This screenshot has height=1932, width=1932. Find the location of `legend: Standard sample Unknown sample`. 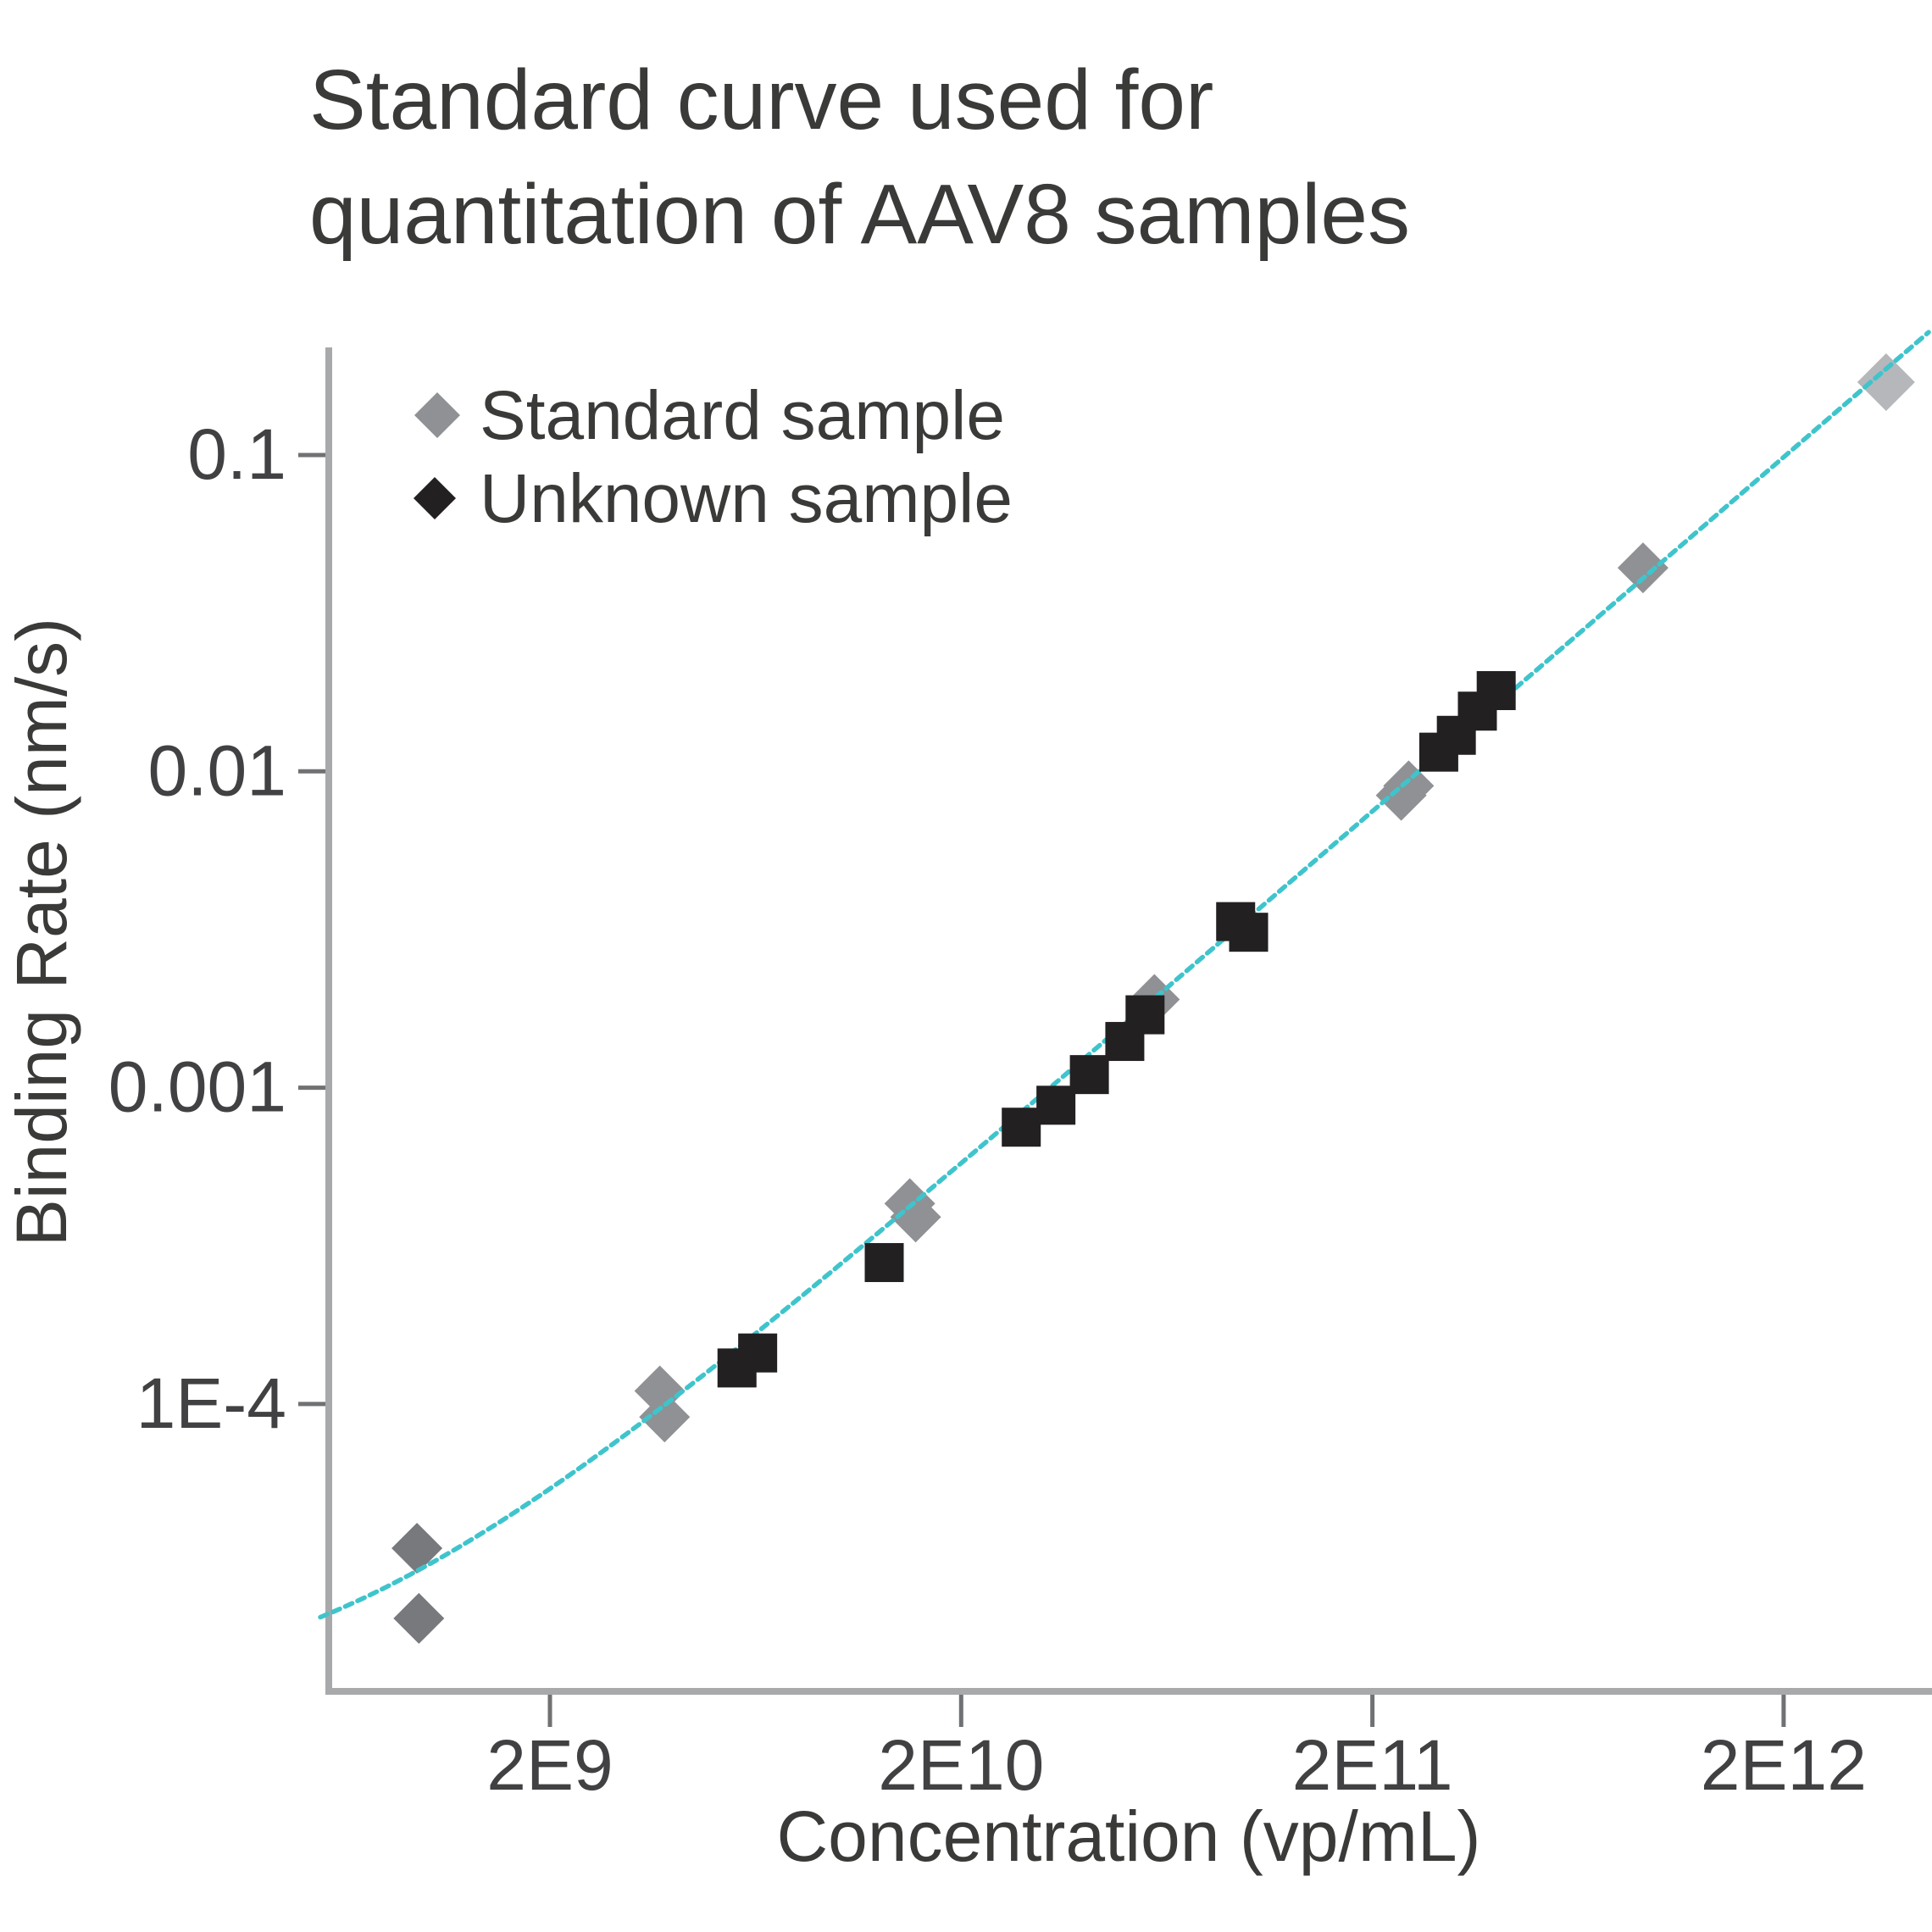

legend: Standard sample Unknown sample is located at coordinates (713, 457).